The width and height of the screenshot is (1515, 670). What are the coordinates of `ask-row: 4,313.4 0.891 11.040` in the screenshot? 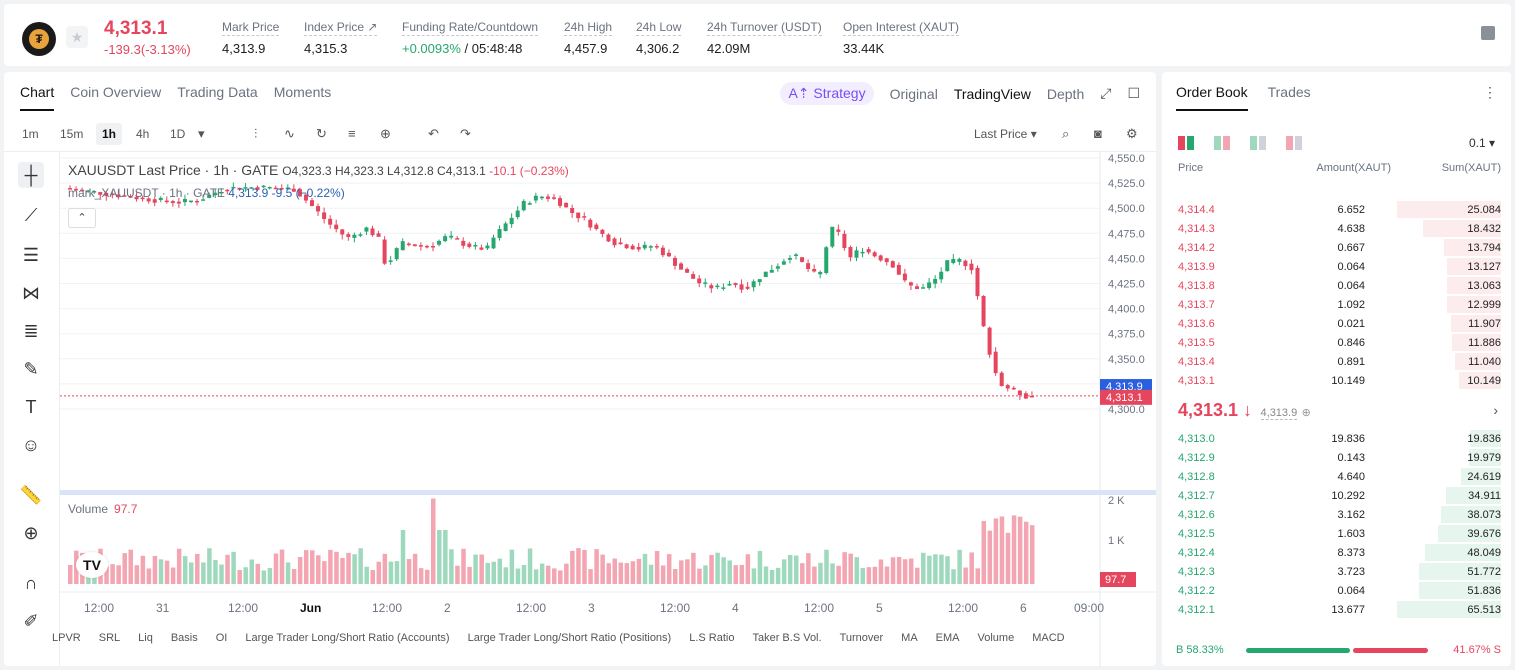 It's located at (1336, 361).